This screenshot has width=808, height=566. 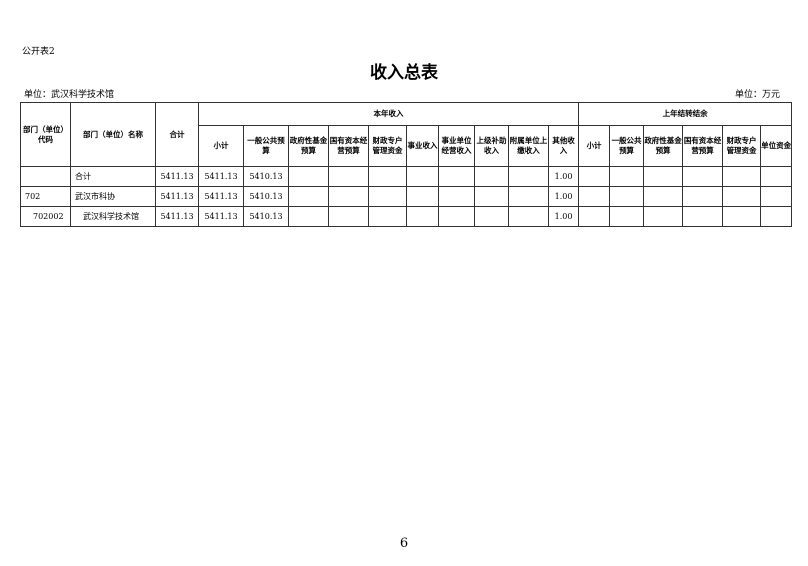 What do you see at coordinates (69, 95) in the screenshot?
I see `unit-name: 单位：武汉科学技术馆` at bounding box center [69, 95].